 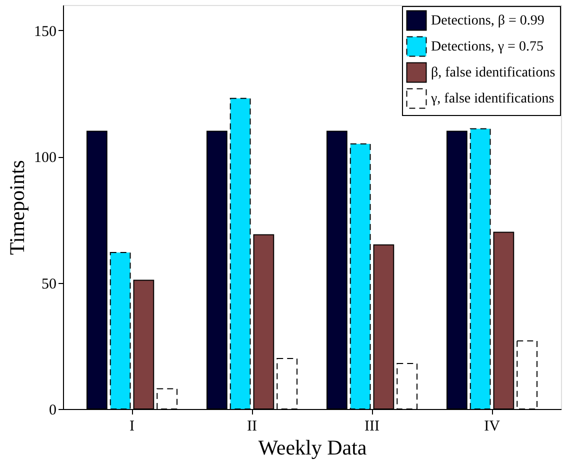 What do you see at coordinates (52, 410) in the screenshot?
I see `y-tick-label: 0` at bounding box center [52, 410].